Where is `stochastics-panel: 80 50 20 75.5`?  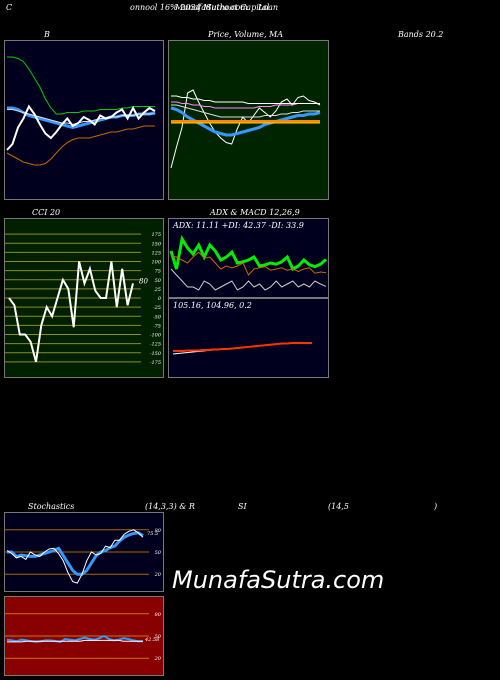
stochastics-panel: 80 50 20 75.5 is located at coordinates (84, 552).